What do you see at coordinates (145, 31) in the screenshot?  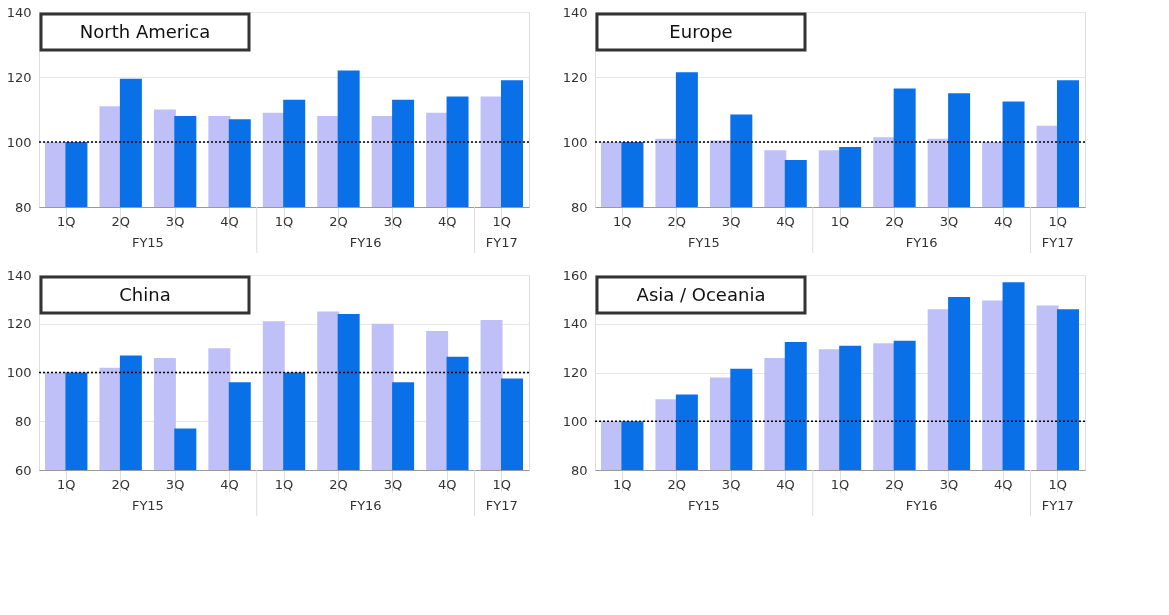 I see `text: North America` at bounding box center [145, 31].